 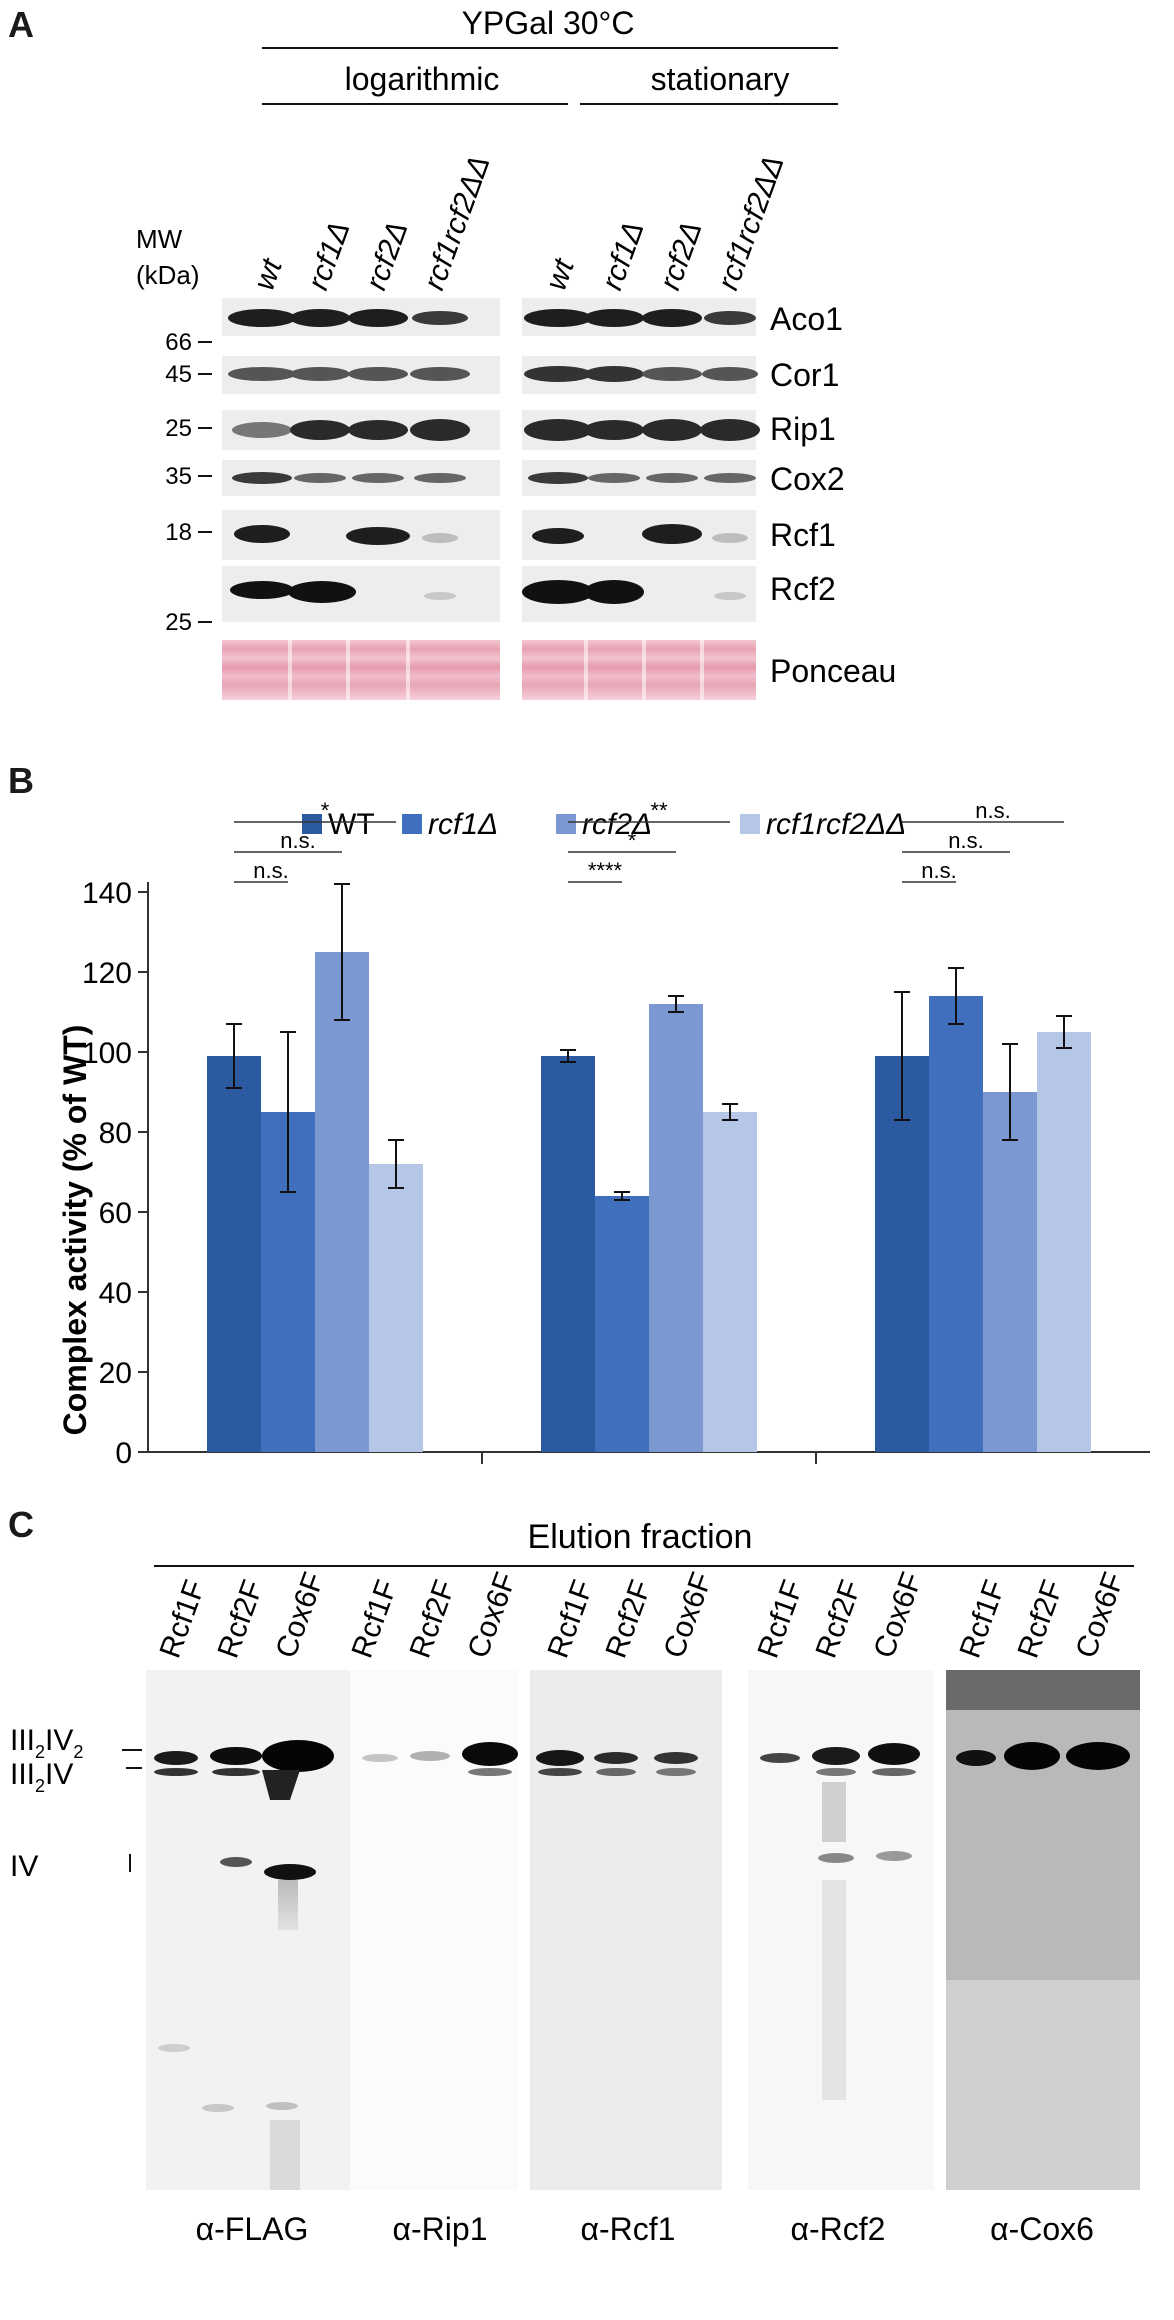 I want to click on blot-label-flag: α-FLAG, so click(x=252, y=2229).